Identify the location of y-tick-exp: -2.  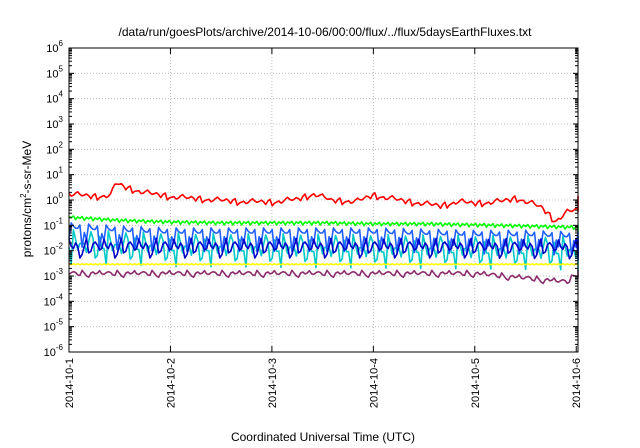
(60, 246).